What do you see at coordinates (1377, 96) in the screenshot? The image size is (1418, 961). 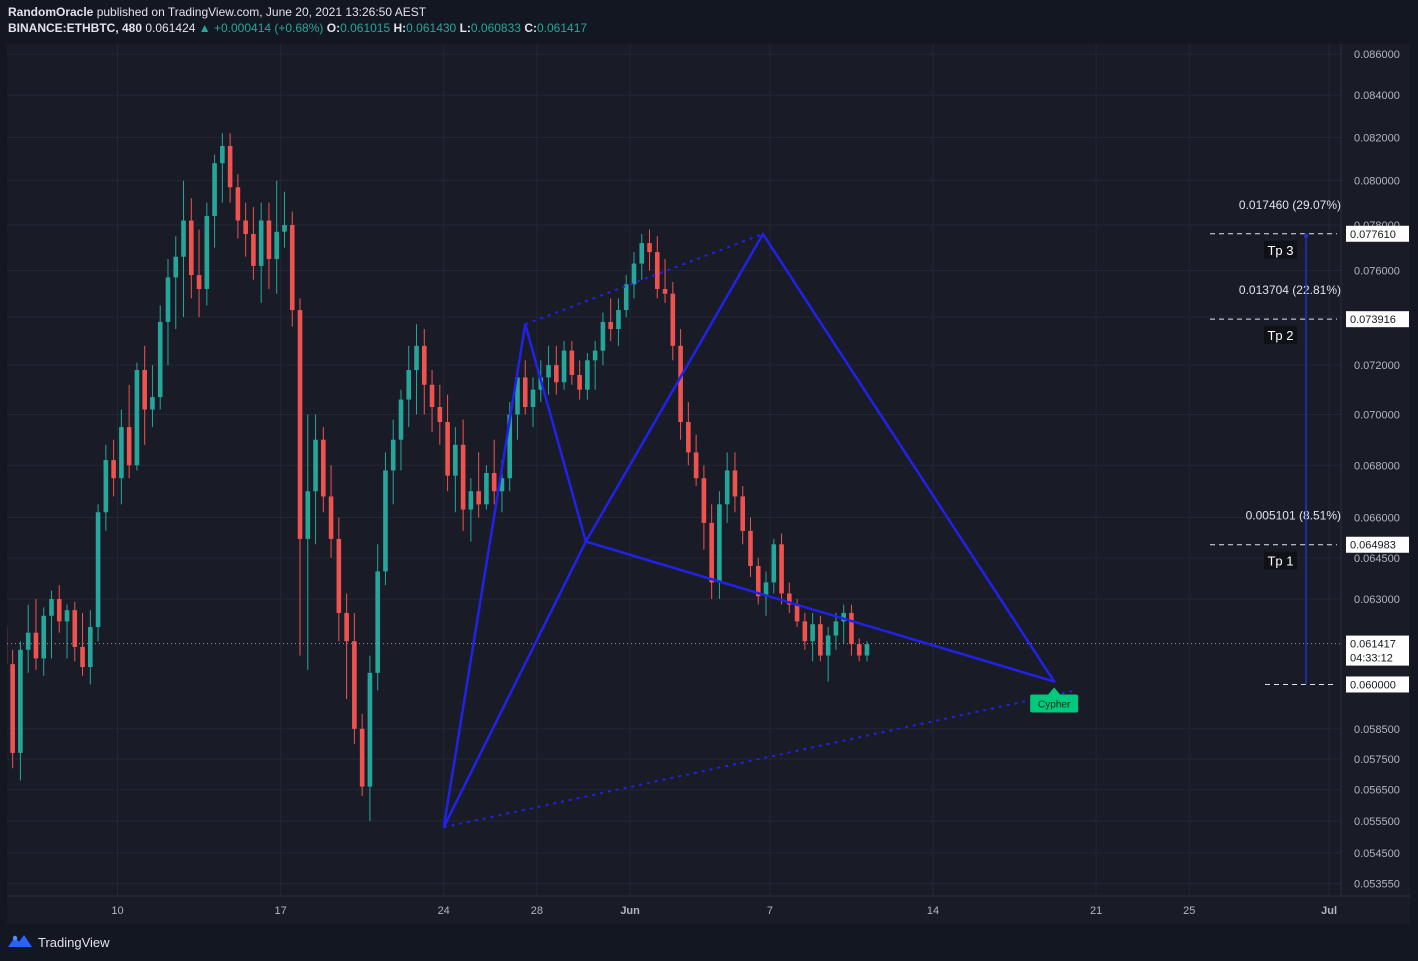 I see `price-tick-label: 0.084000` at bounding box center [1377, 96].